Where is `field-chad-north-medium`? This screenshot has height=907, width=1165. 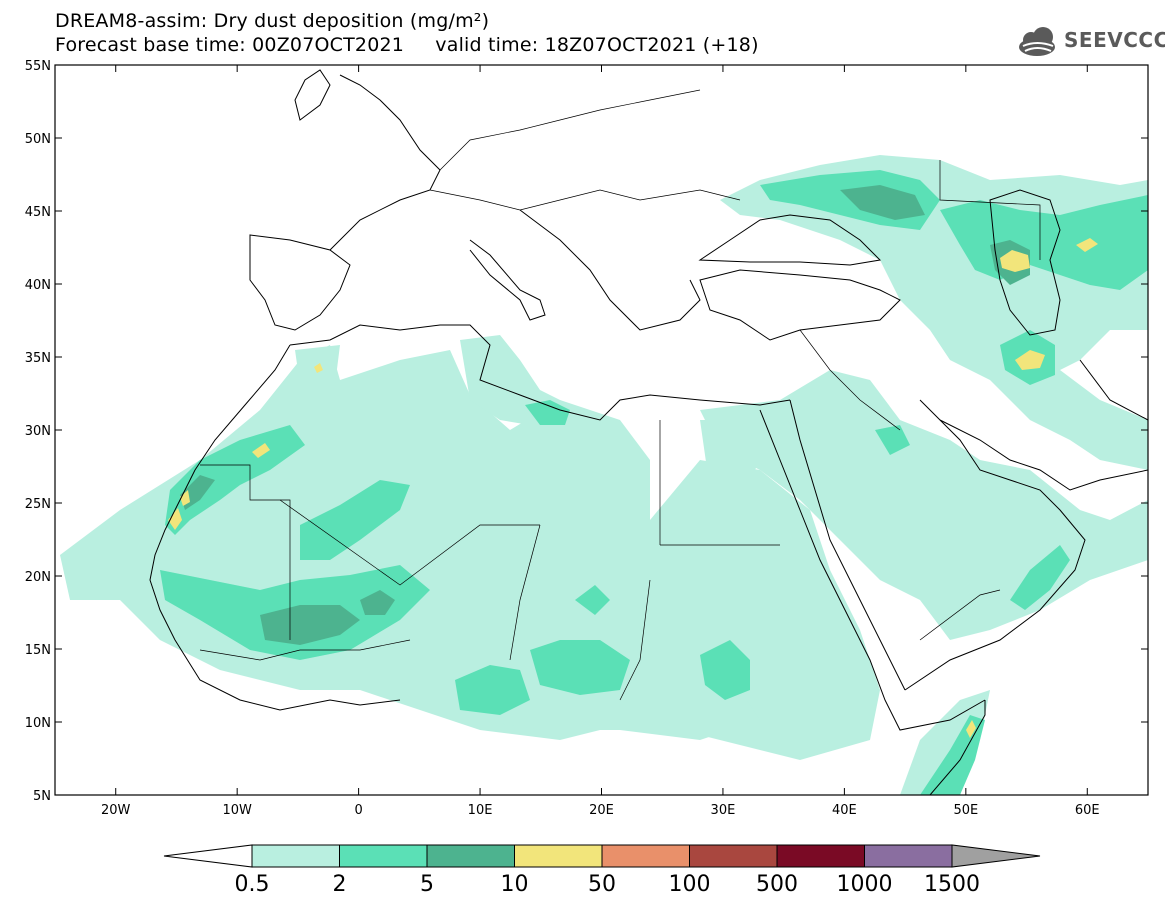 field-chad-north-medium is located at coordinates (592, 600).